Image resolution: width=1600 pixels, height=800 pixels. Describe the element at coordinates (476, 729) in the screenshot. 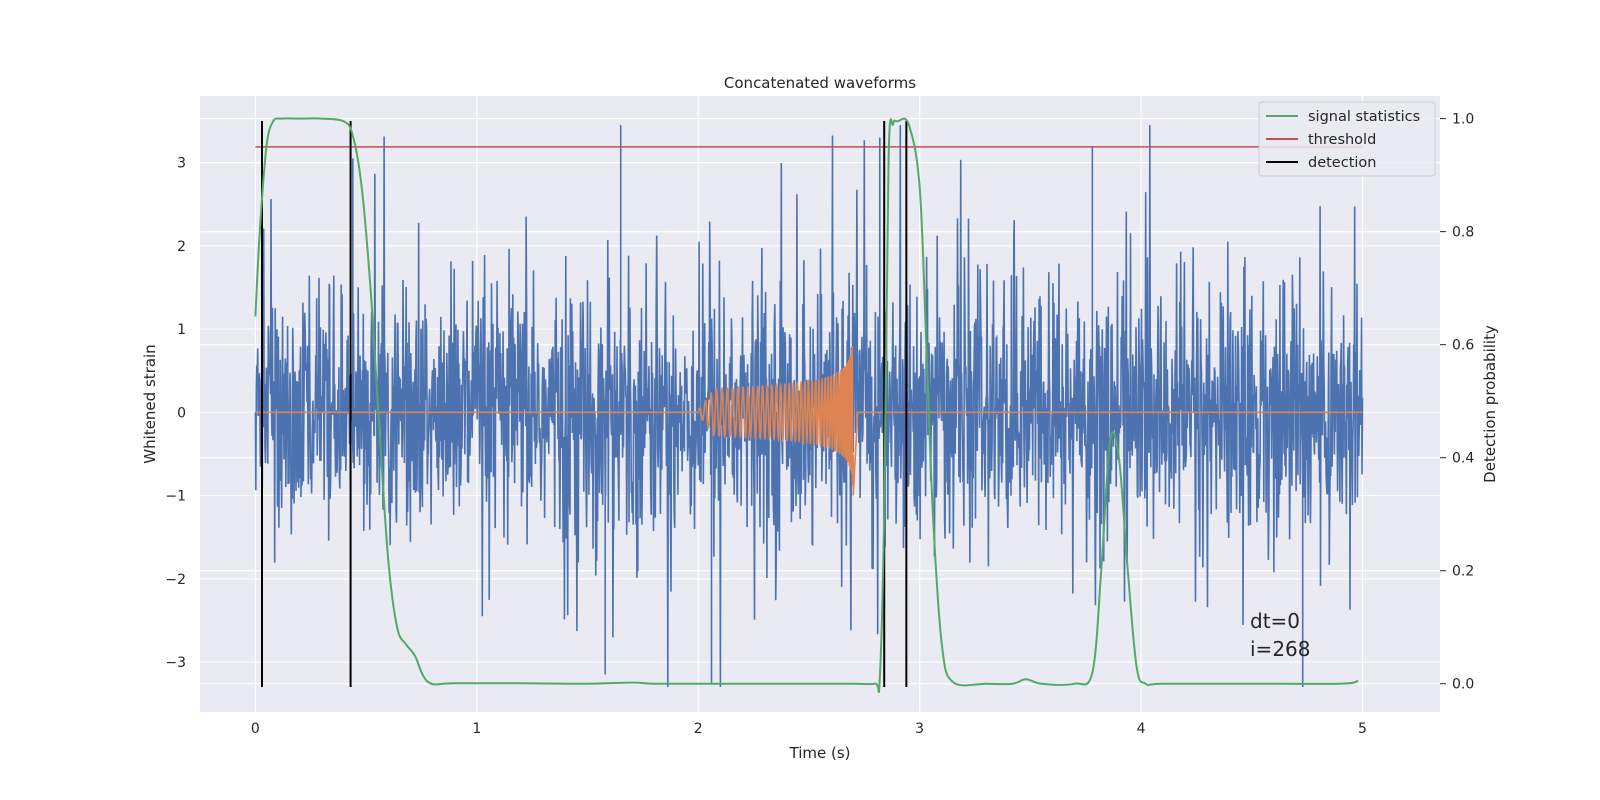

I see `x-tick-label-1: 1` at that location.